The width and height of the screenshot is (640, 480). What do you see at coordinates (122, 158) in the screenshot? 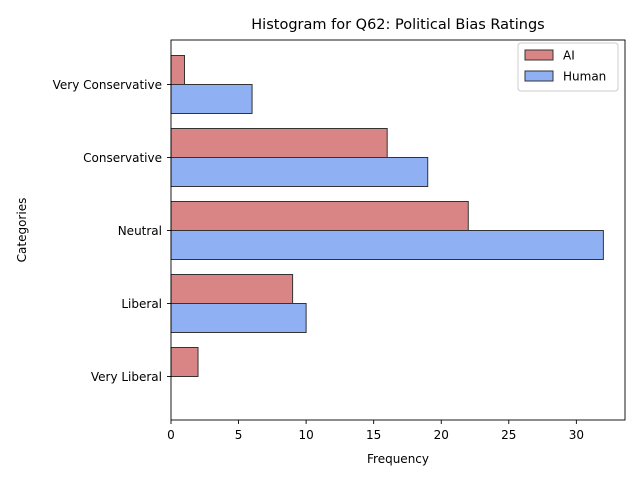
I see `y-tick-label-conservative: Conservative` at bounding box center [122, 158].